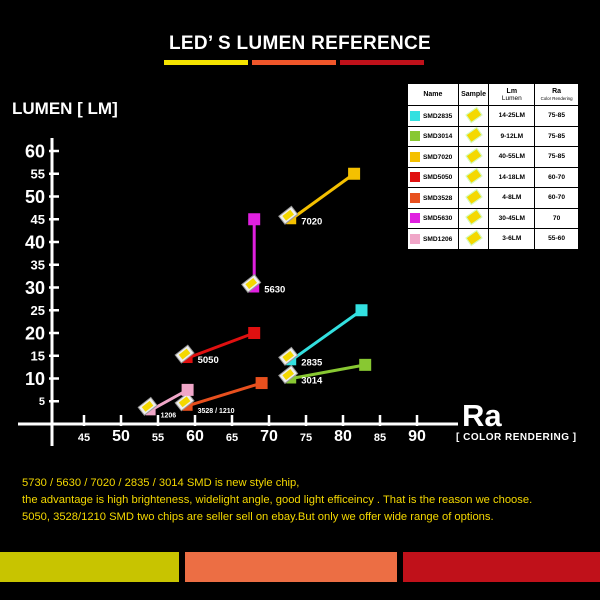 The image size is (600, 600). I want to click on legend-name-cell: SMD5630, so click(433, 218).